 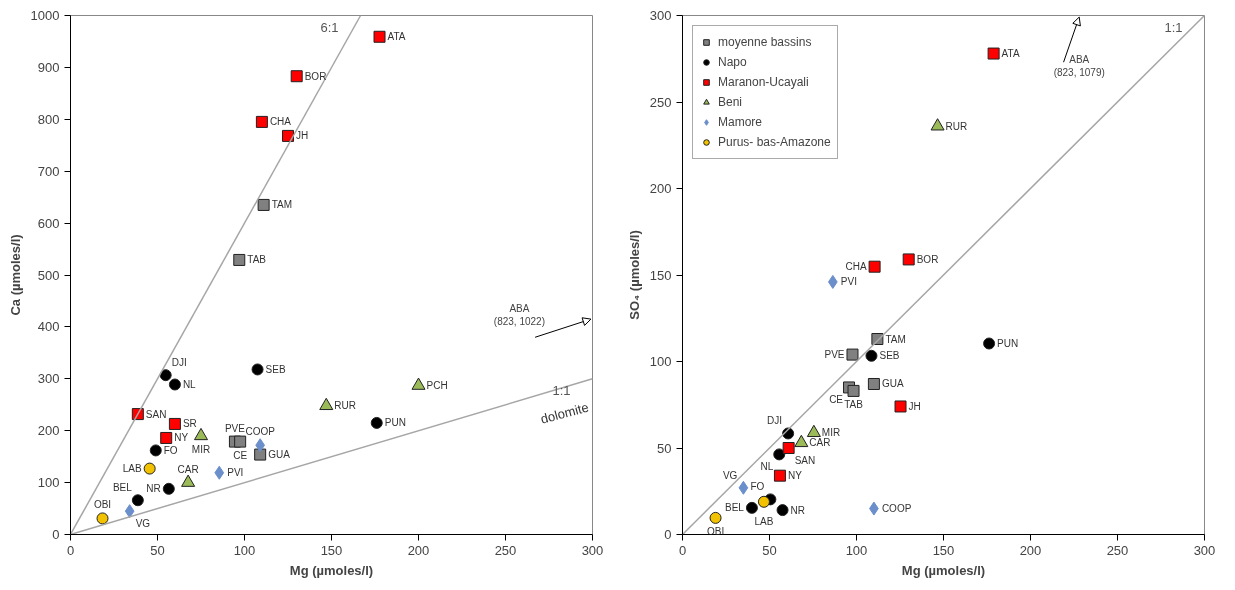 I want to click on annotation: ABA (823, 1079), so click(x=1079, y=65).